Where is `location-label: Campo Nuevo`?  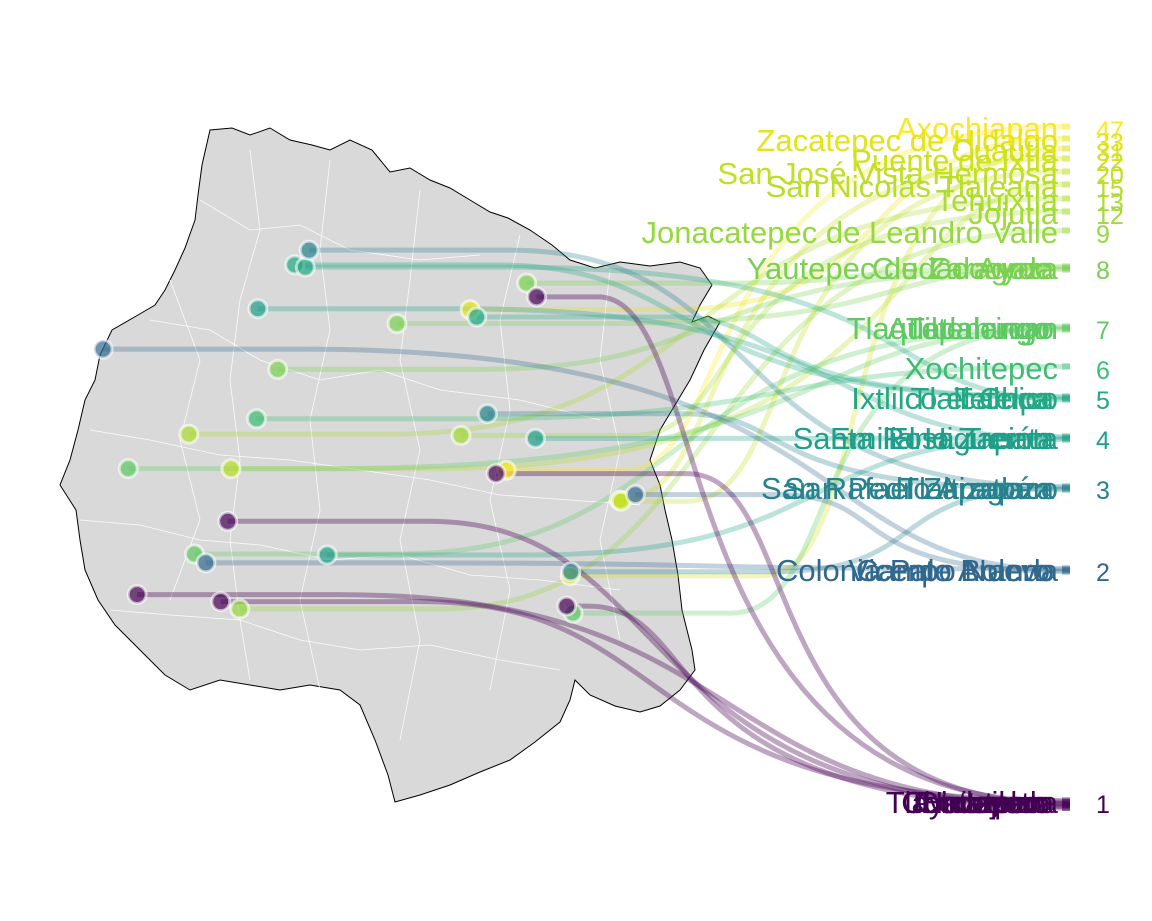 location-label: Campo Nuevo is located at coordinates (955, 570).